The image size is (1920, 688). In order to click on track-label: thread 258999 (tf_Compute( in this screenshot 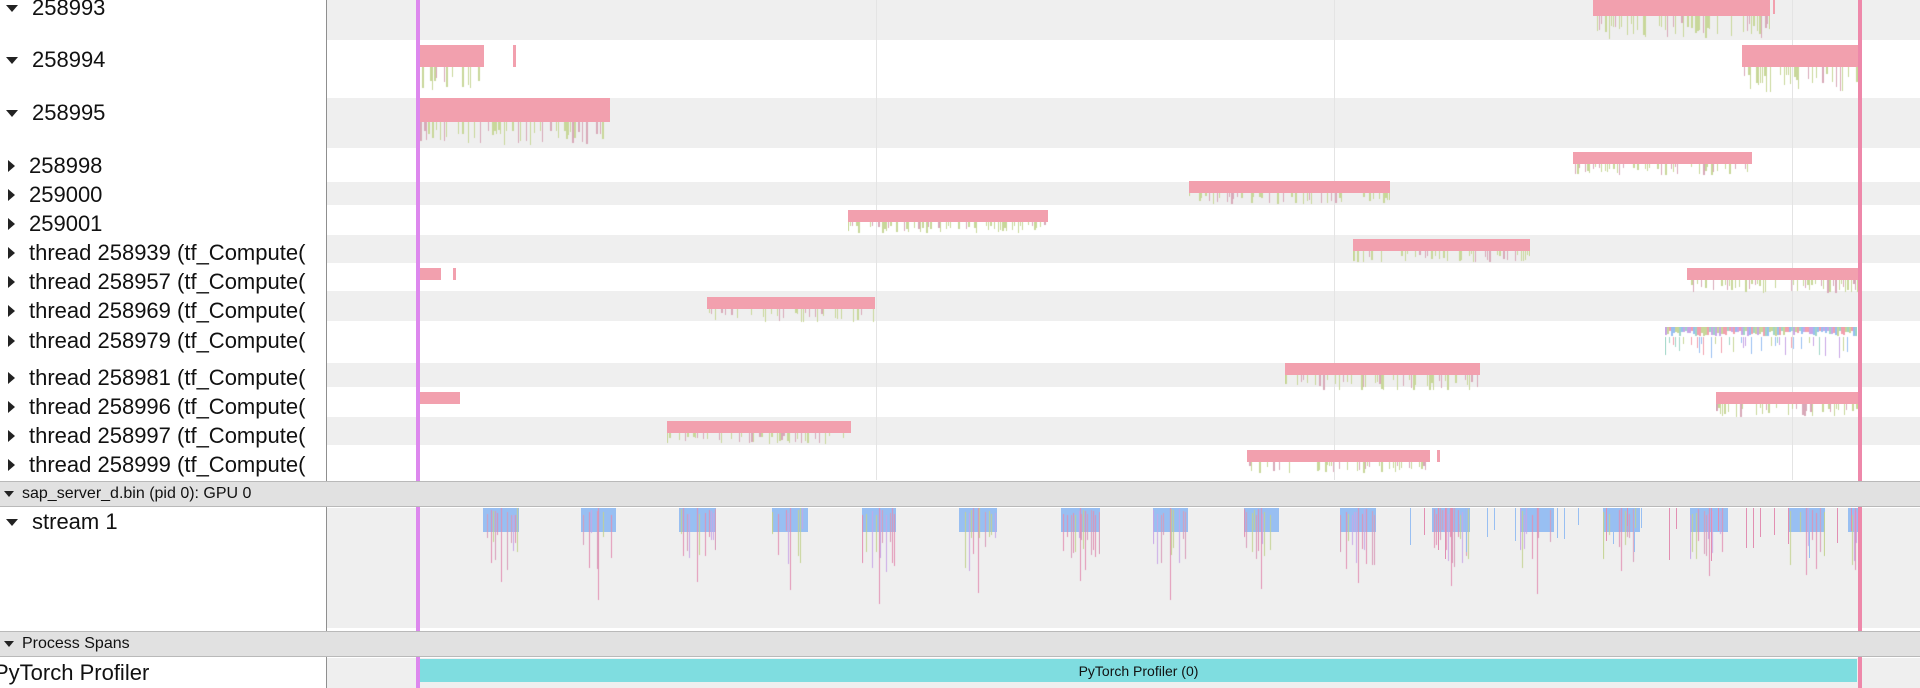, I will do `click(163, 465)`.